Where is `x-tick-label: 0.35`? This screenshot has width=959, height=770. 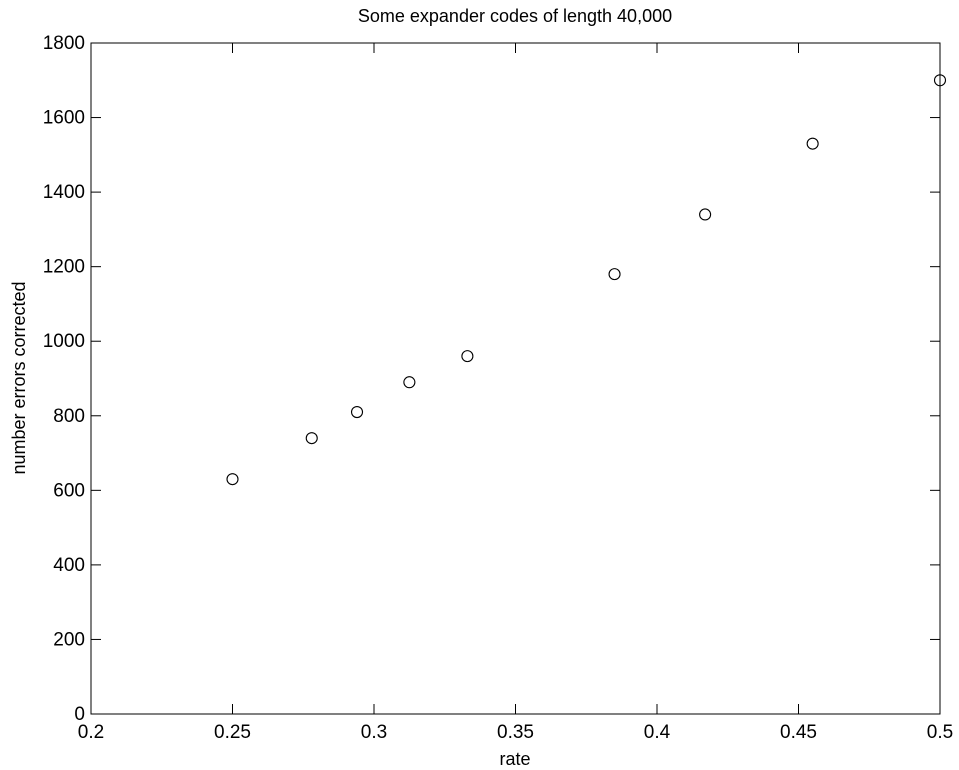
x-tick-label: 0.35 is located at coordinates (515, 732).